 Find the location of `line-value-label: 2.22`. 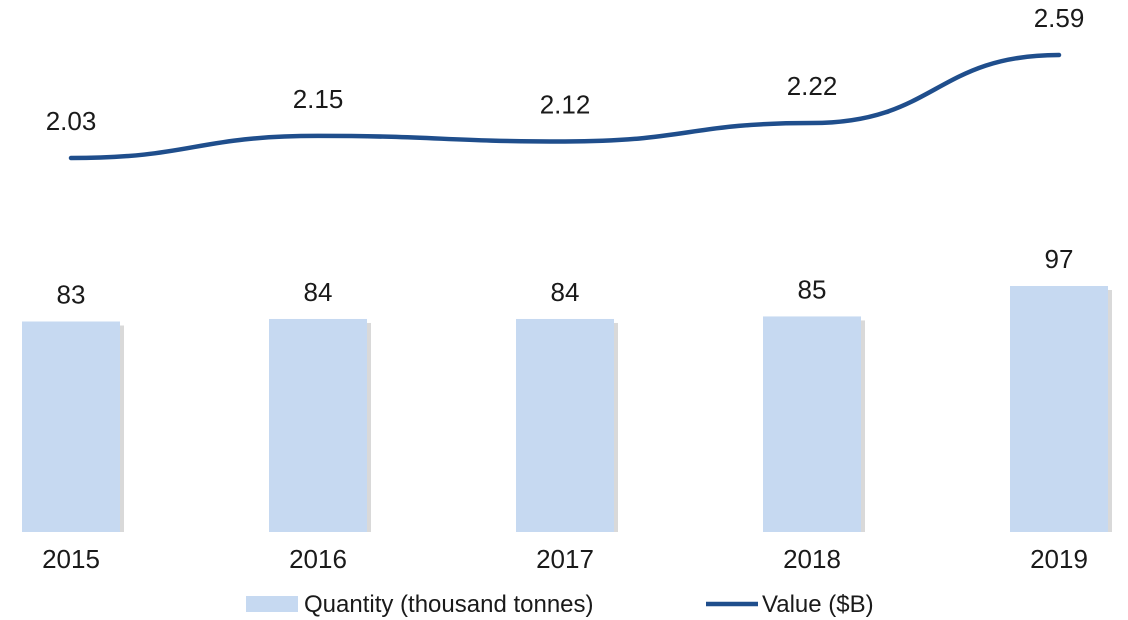

line-value-label: 2.22 is located at coordinates (812, 86).